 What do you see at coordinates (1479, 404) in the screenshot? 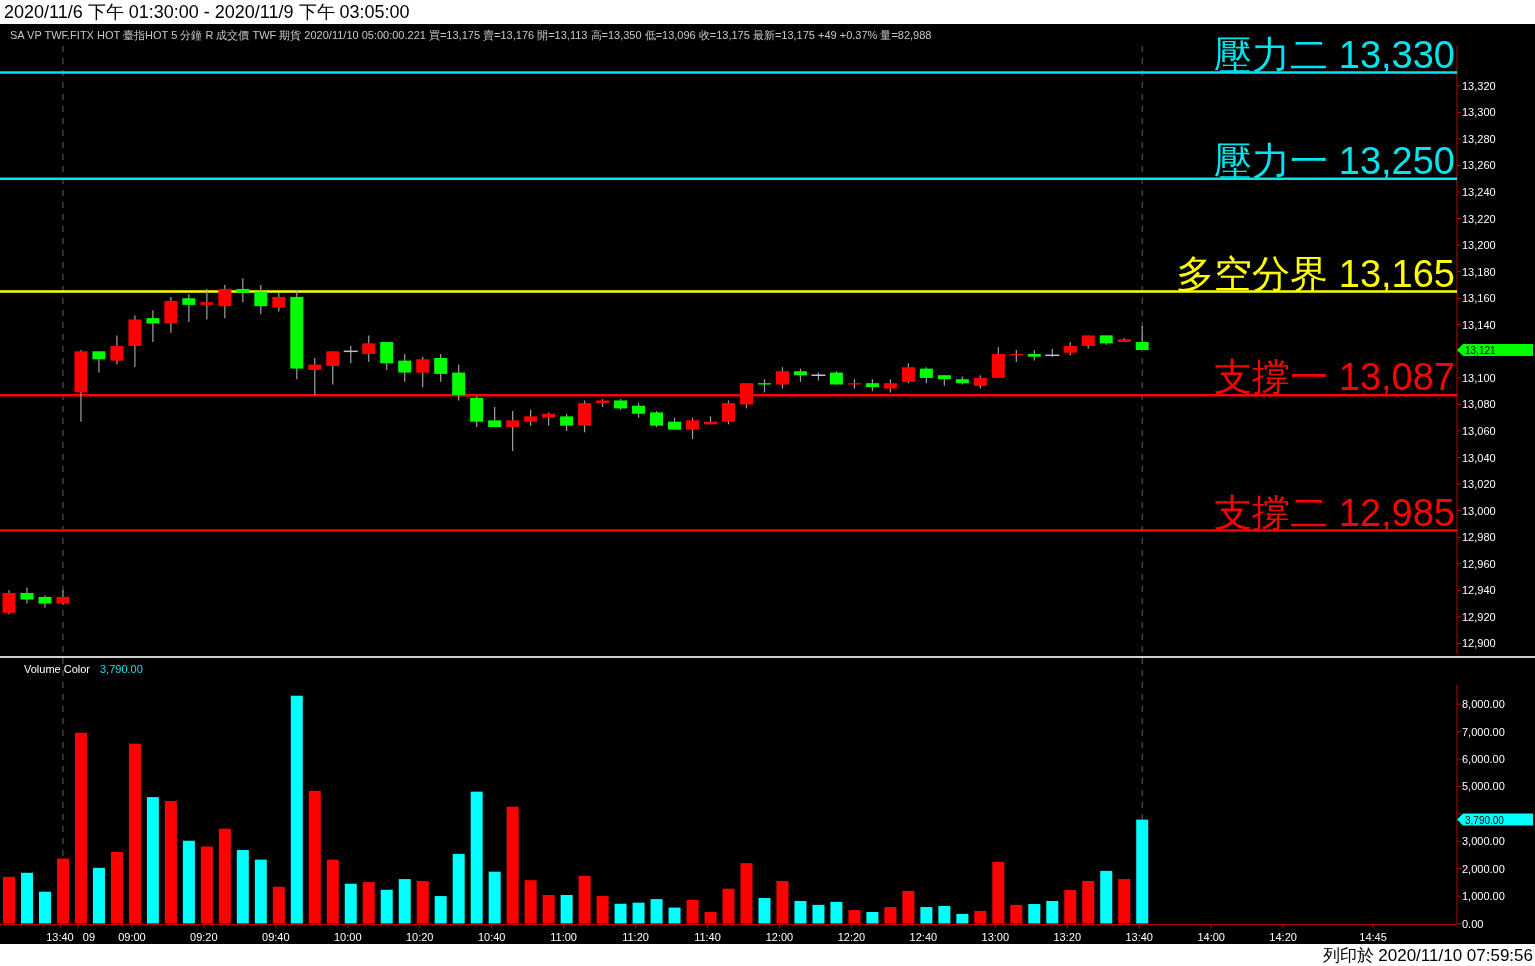
I see `y-tick-label: 13,080` at bounding box center [1479, 404].